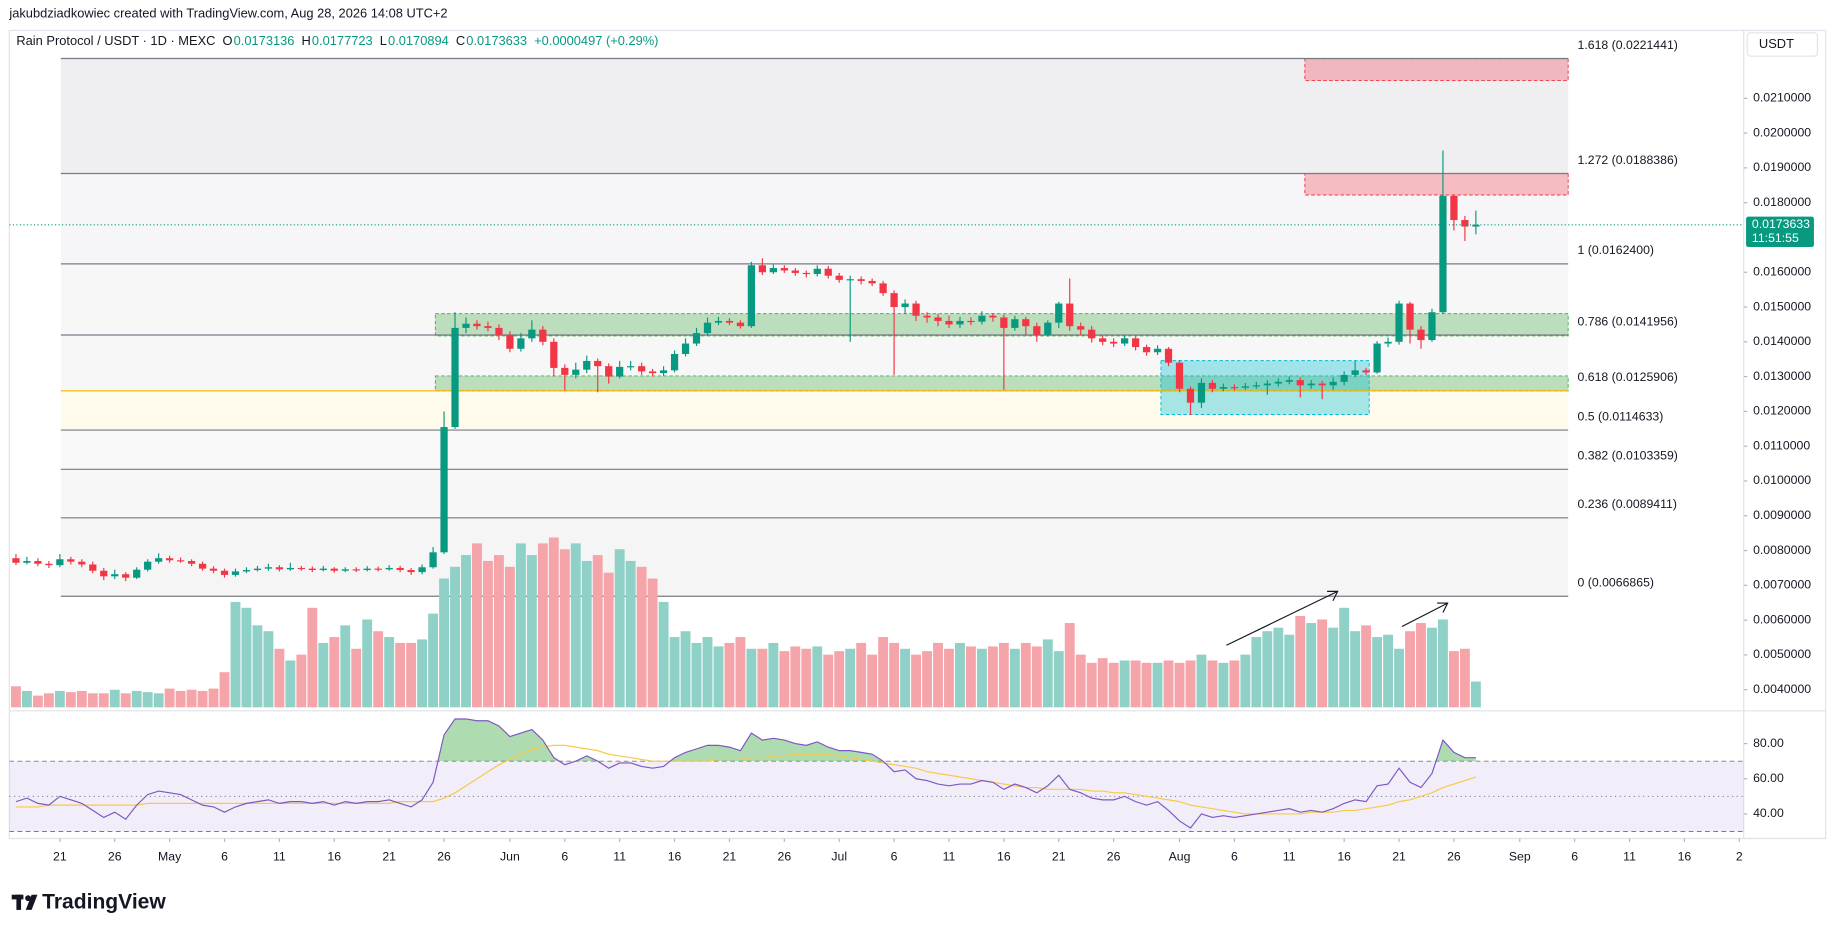 The width and height of the screenshot is (1835, 931). Describe the element at coordinates (1782, 306) in the screenshot. I see `y-tick-label: 0.0150000` at that location.